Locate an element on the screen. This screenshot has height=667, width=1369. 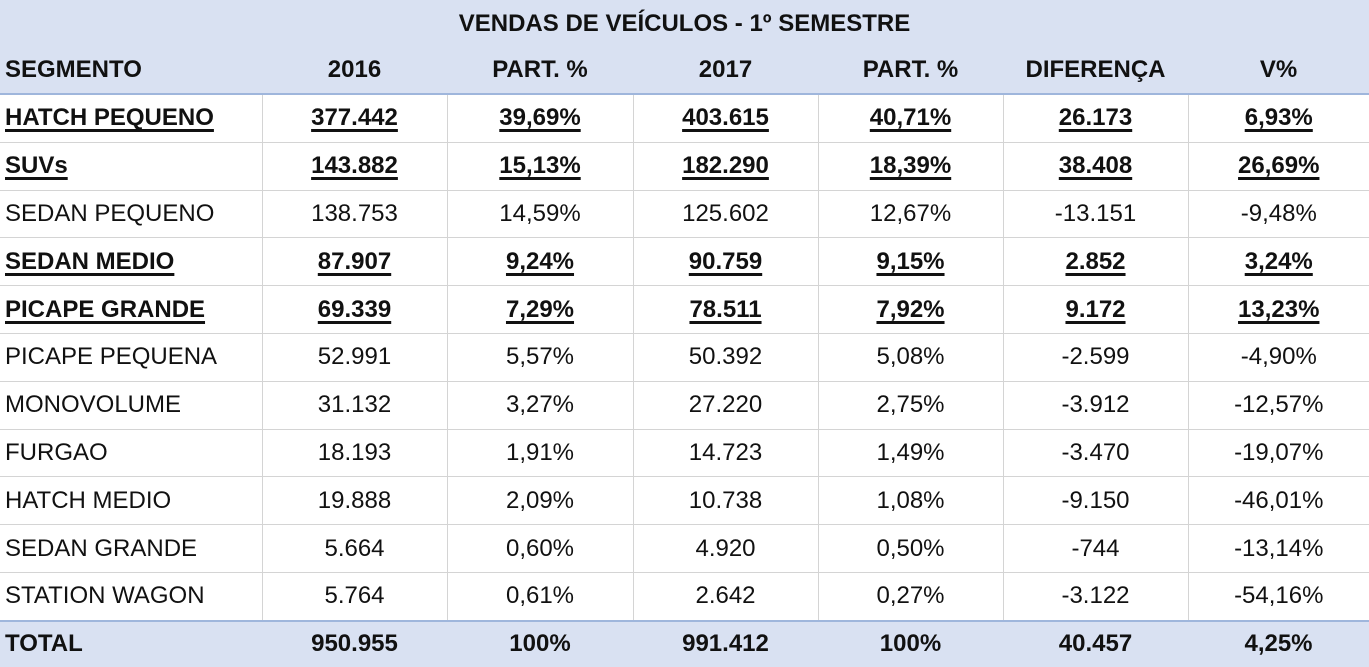
cell-share-2016: 3,27% is located at coordinates (540, 405).